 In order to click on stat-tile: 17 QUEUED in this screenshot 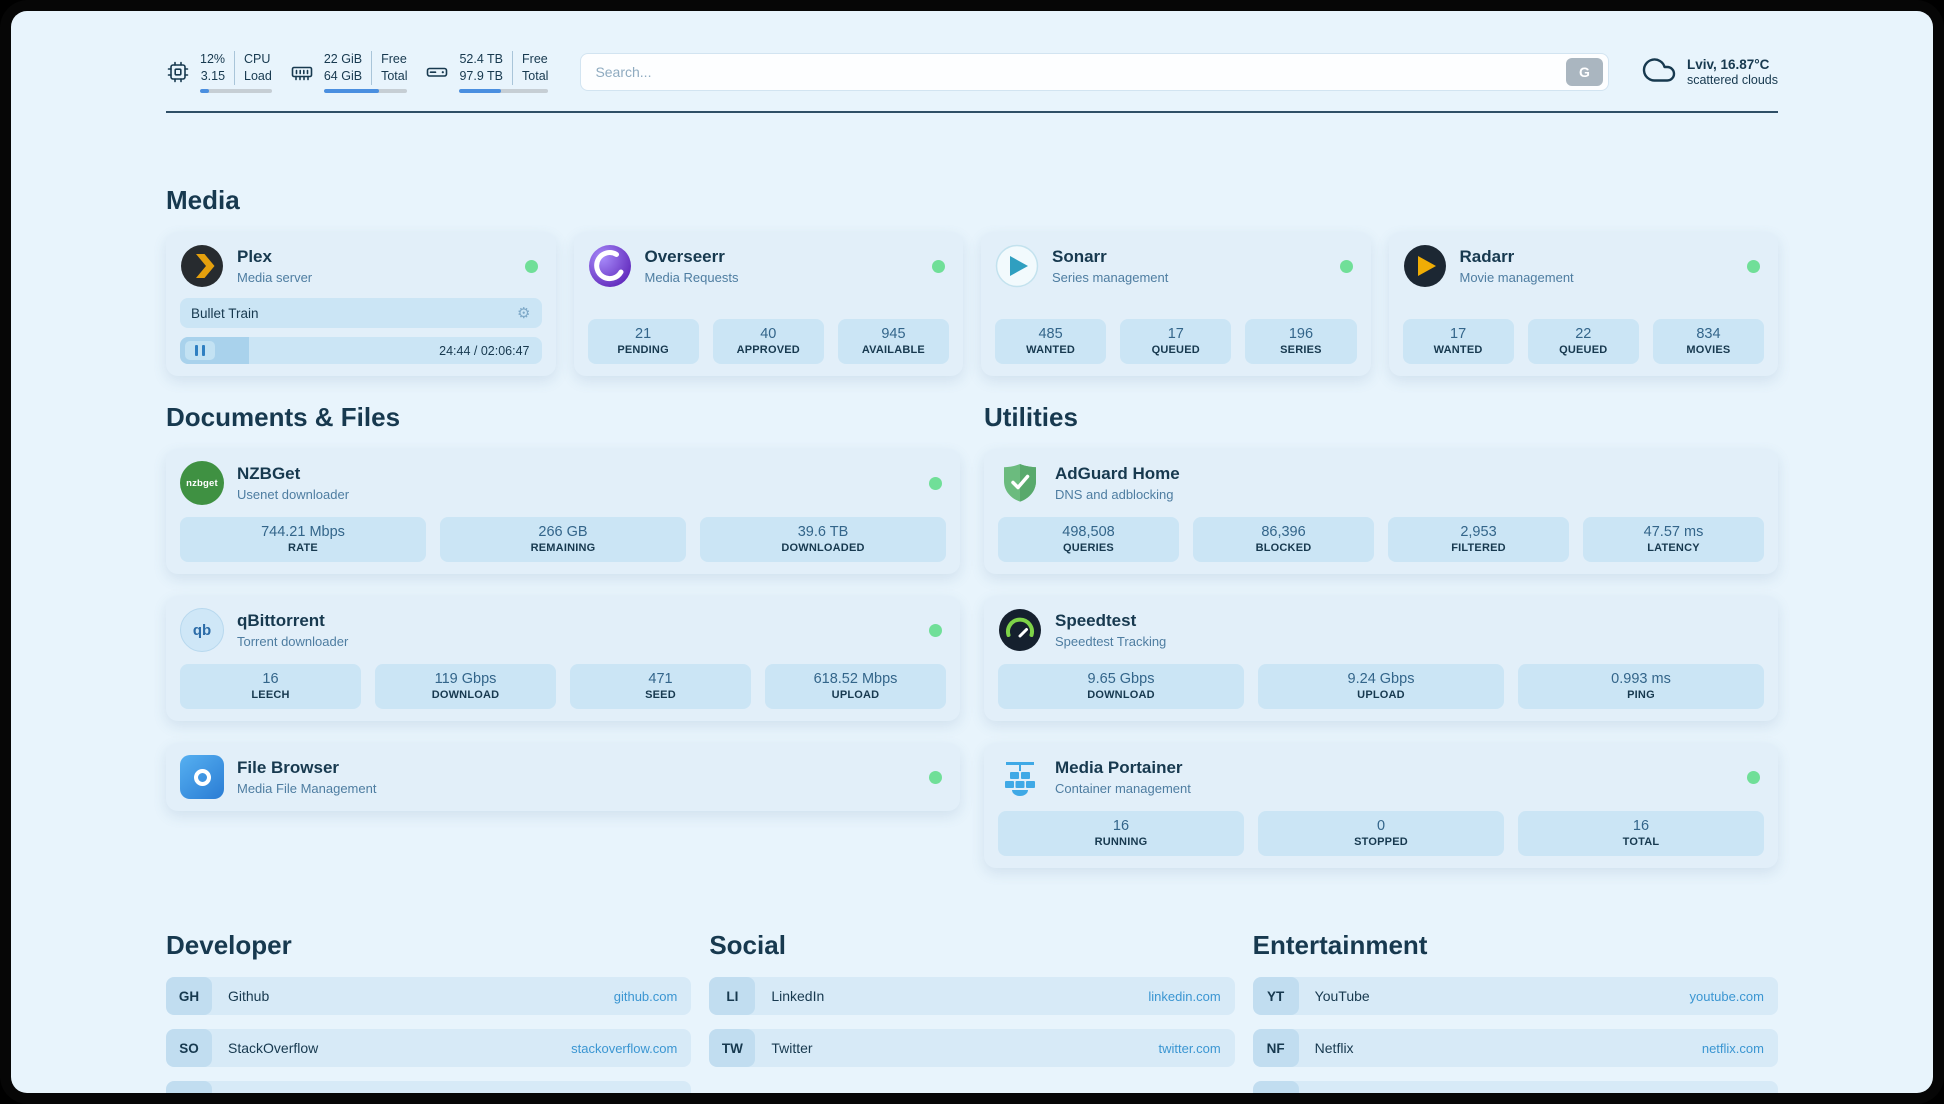, I will do `click(1176, 341)`.